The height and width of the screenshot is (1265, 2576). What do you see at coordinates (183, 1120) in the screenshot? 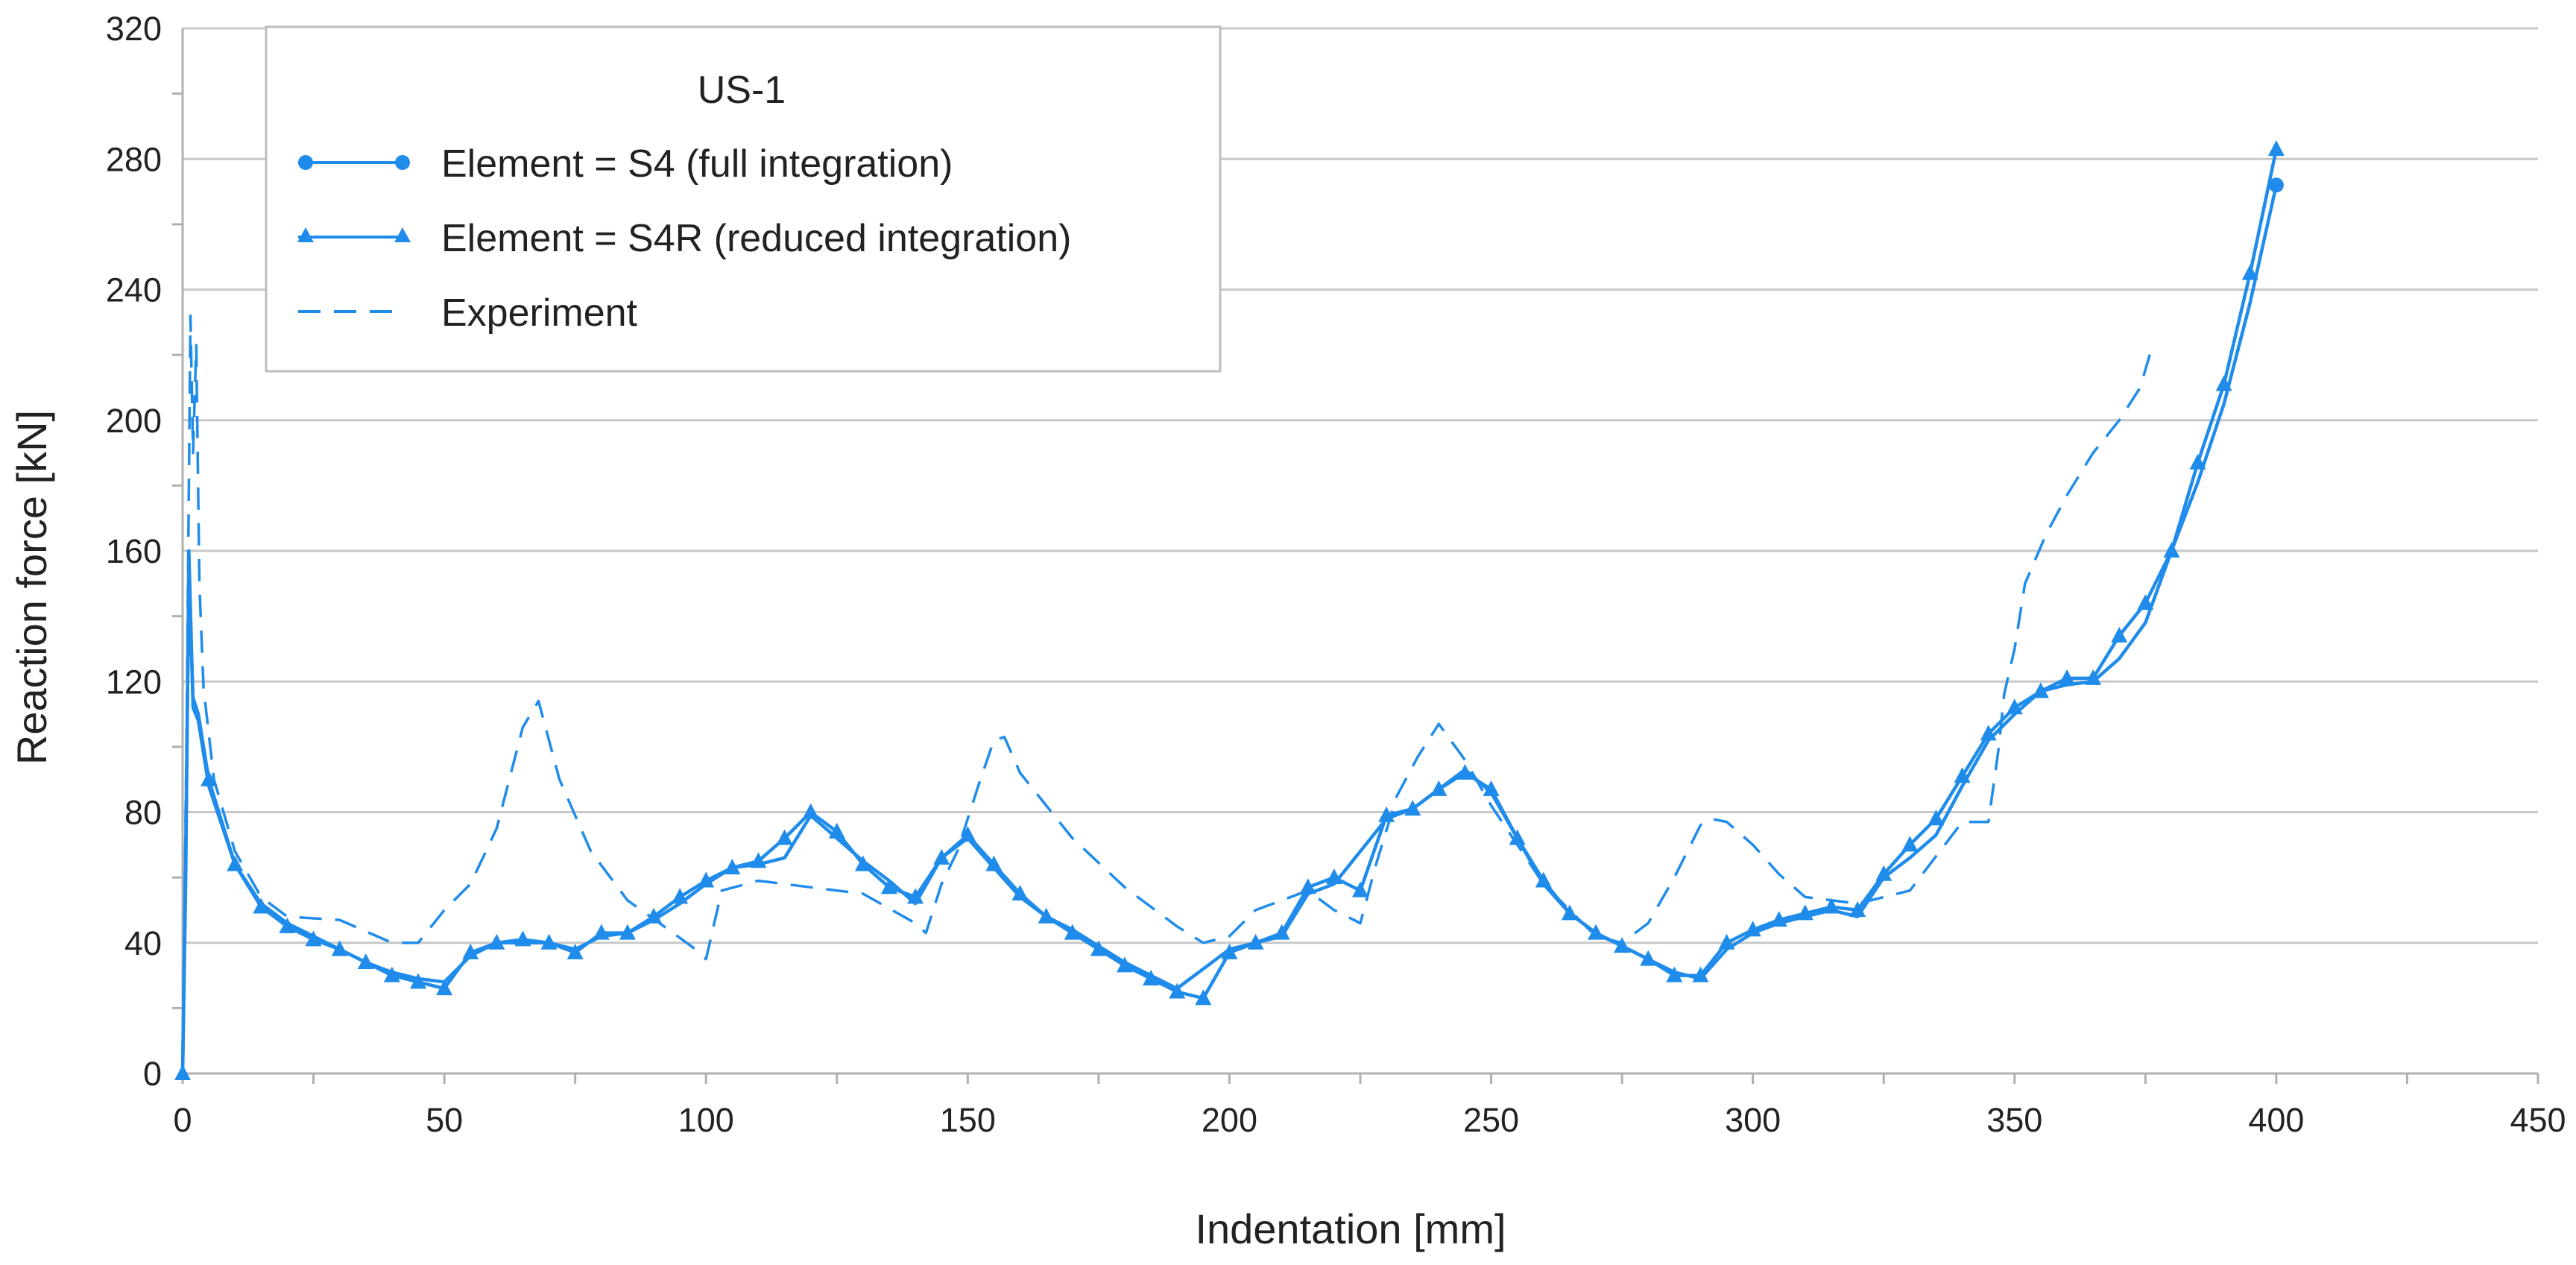
I see `x-tick-label: 0` at bounding box center [183, 1120].